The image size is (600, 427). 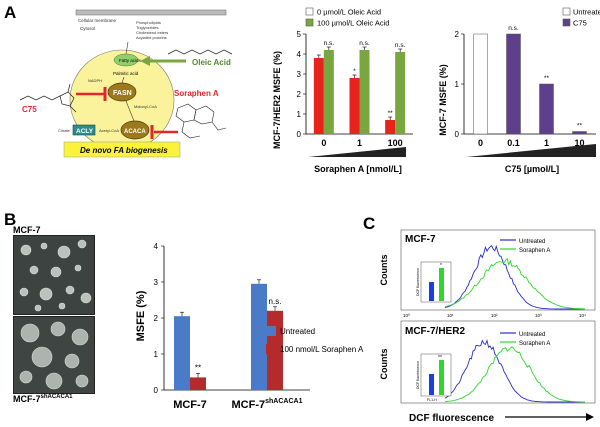 What do you see at coordinates (109, 130) in the screenshot?
I see `svg-text: Acetyl-CoA` at bounding box center [109, 130].